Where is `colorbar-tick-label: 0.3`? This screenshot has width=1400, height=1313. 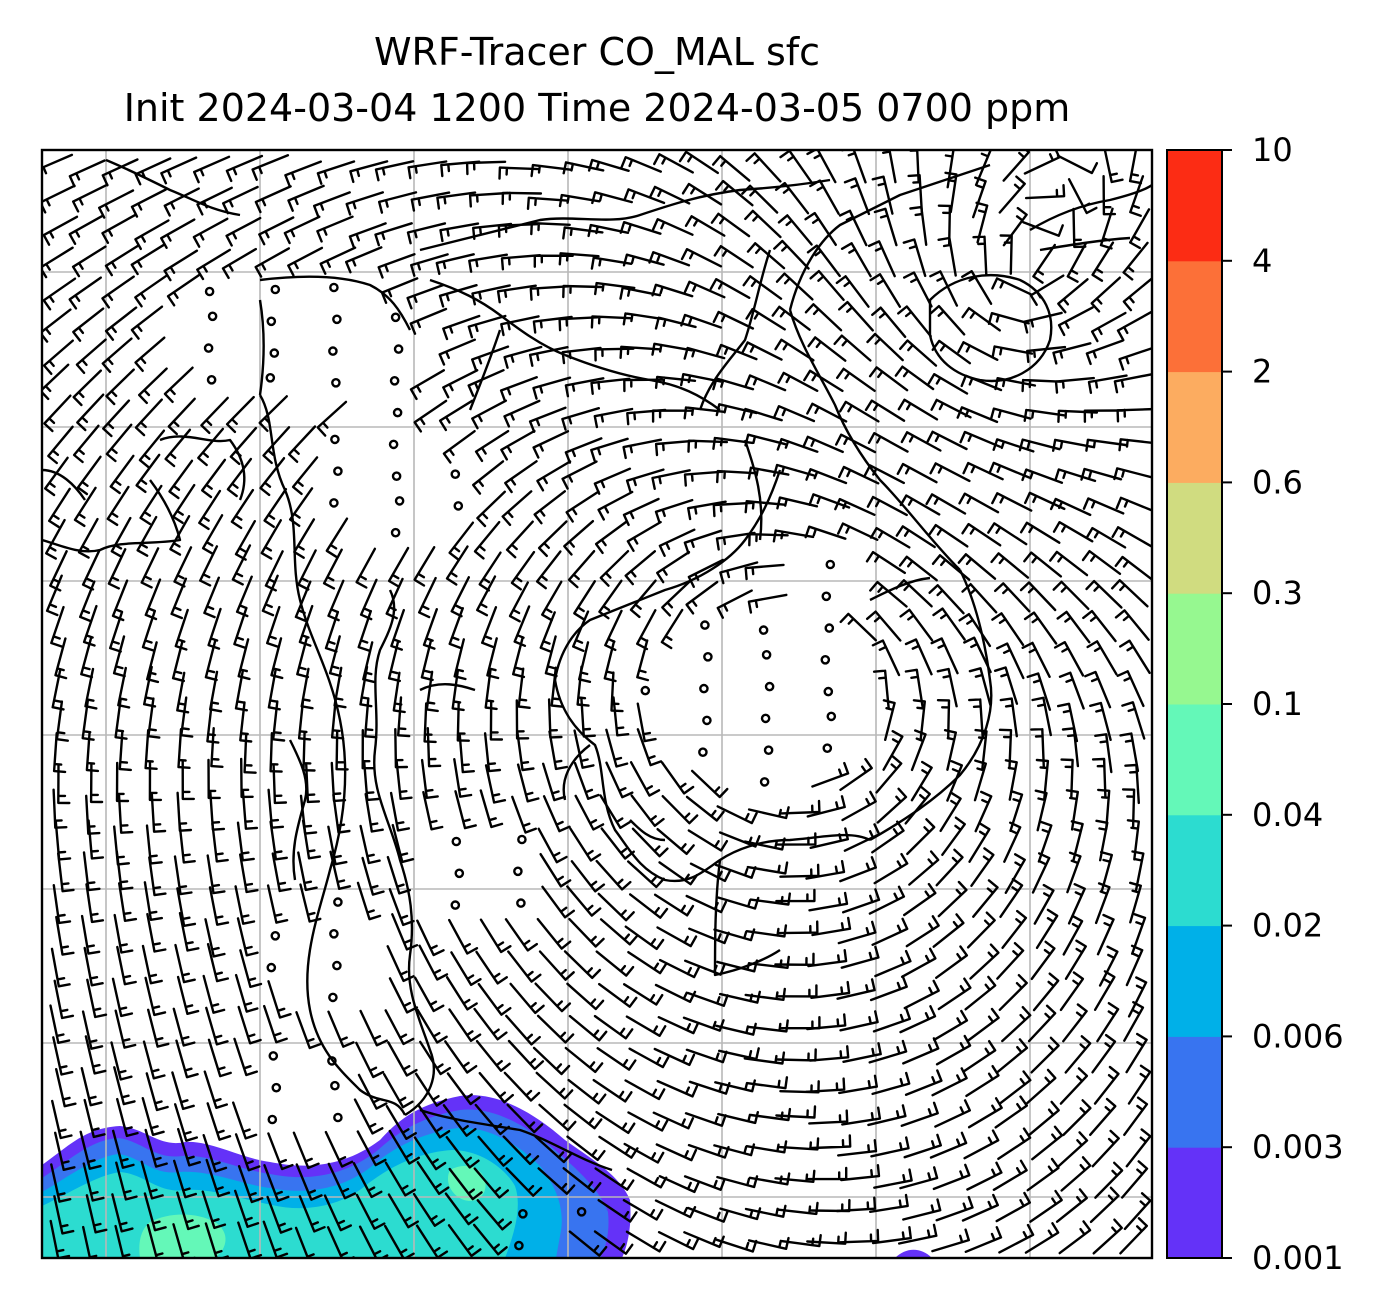
colorbar-tick-label: 0.3 is located at coordinates (1277, 593).